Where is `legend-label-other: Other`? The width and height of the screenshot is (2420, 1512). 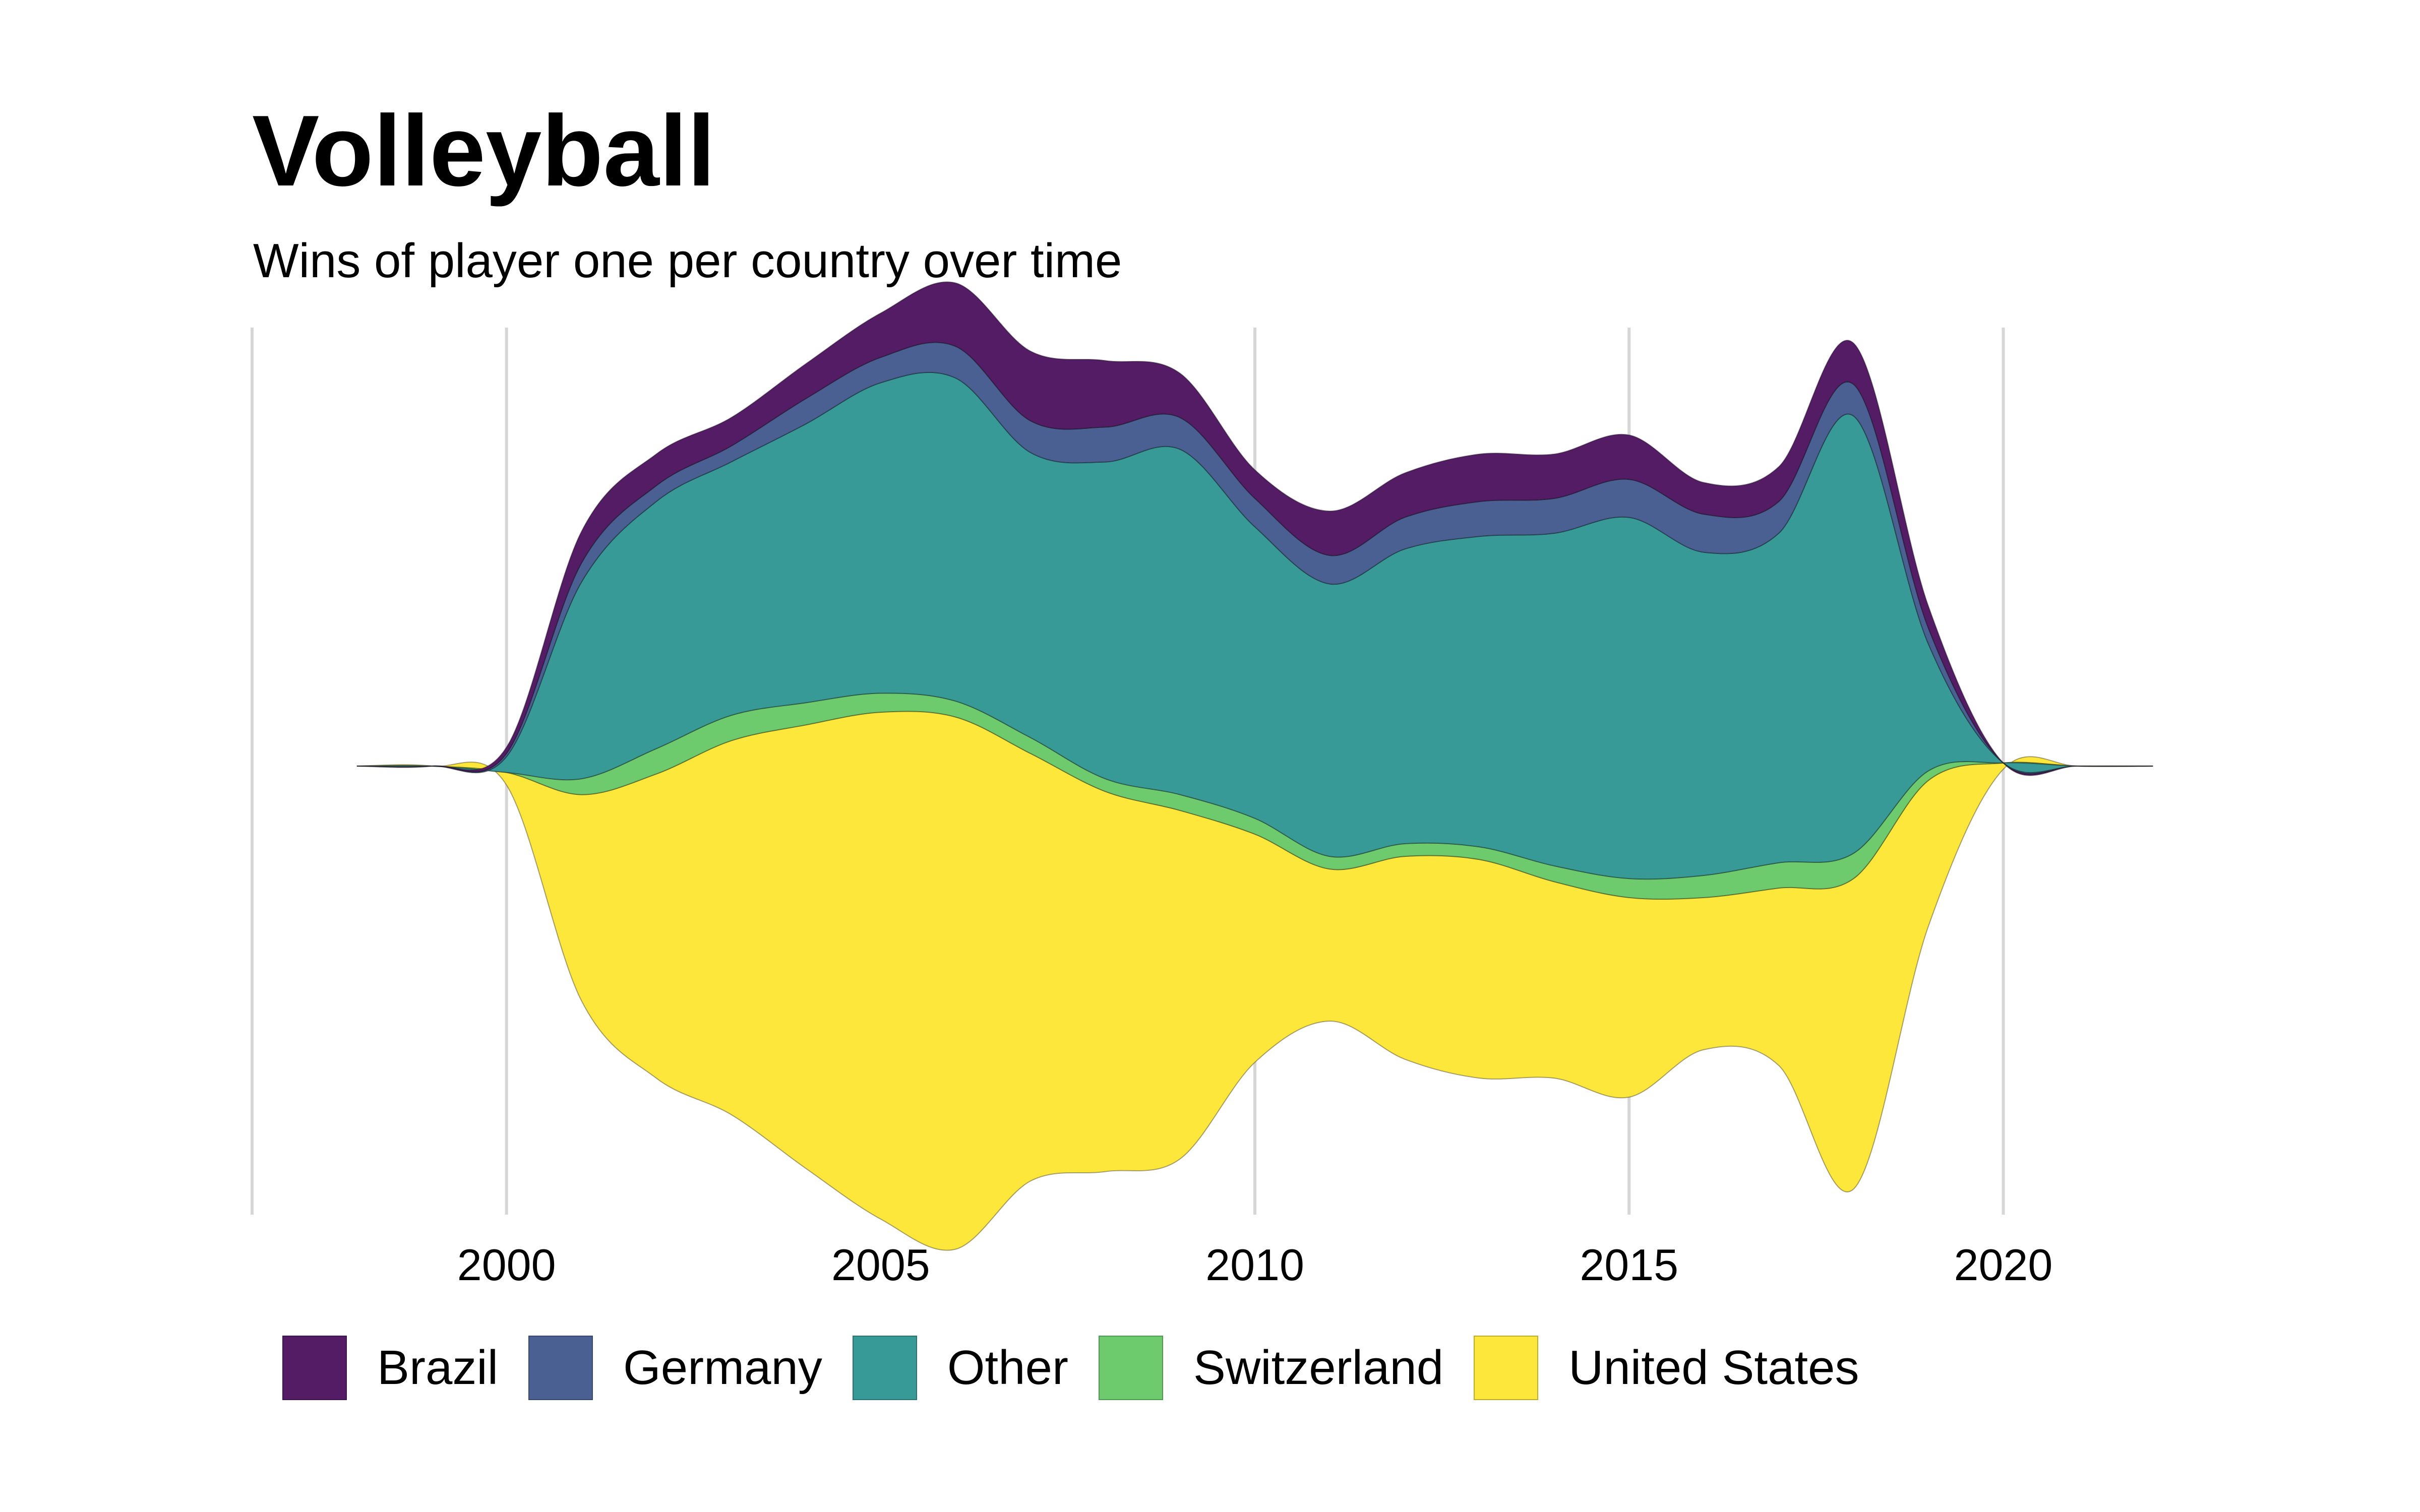 legend-label-other: Other is located at coordinates (1007, 1368).